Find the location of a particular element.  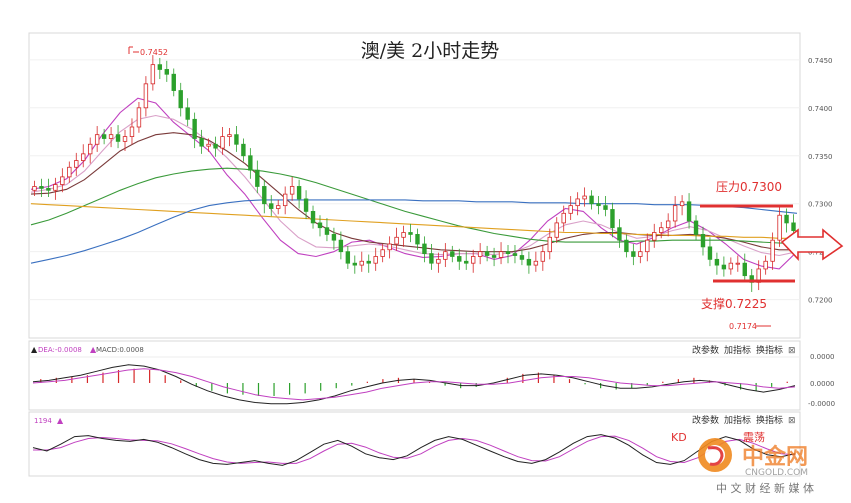

kdj-plot is located at coordinates (414, 450).